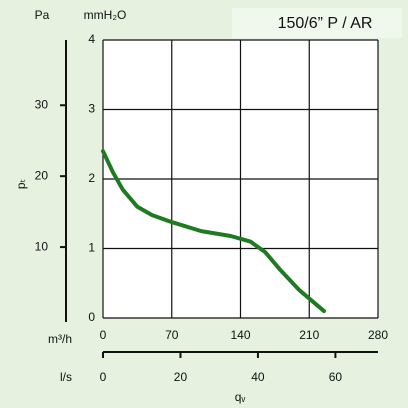 This screenshot has height=408, width=408. I want to click on x2-tick-label: 20, so click(181, 377).